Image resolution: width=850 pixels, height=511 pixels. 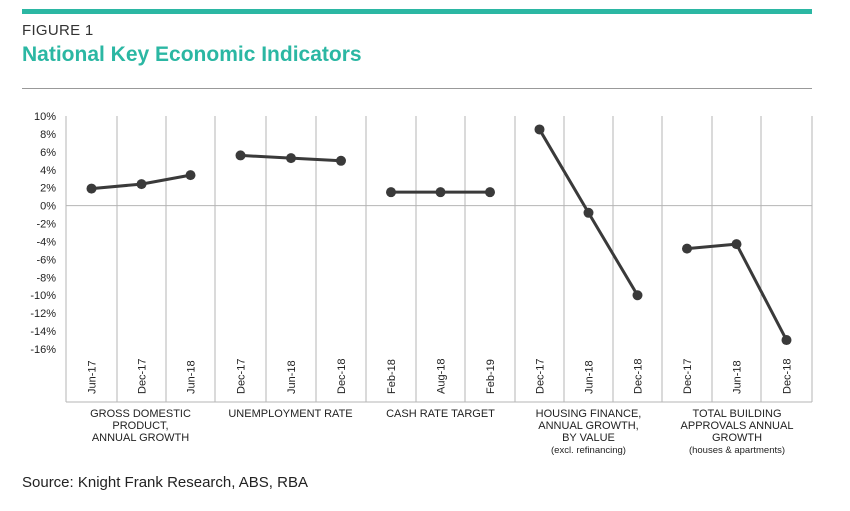 I want to click on panel-label-note: (excl. refinancing), so click(x=588, y=450).